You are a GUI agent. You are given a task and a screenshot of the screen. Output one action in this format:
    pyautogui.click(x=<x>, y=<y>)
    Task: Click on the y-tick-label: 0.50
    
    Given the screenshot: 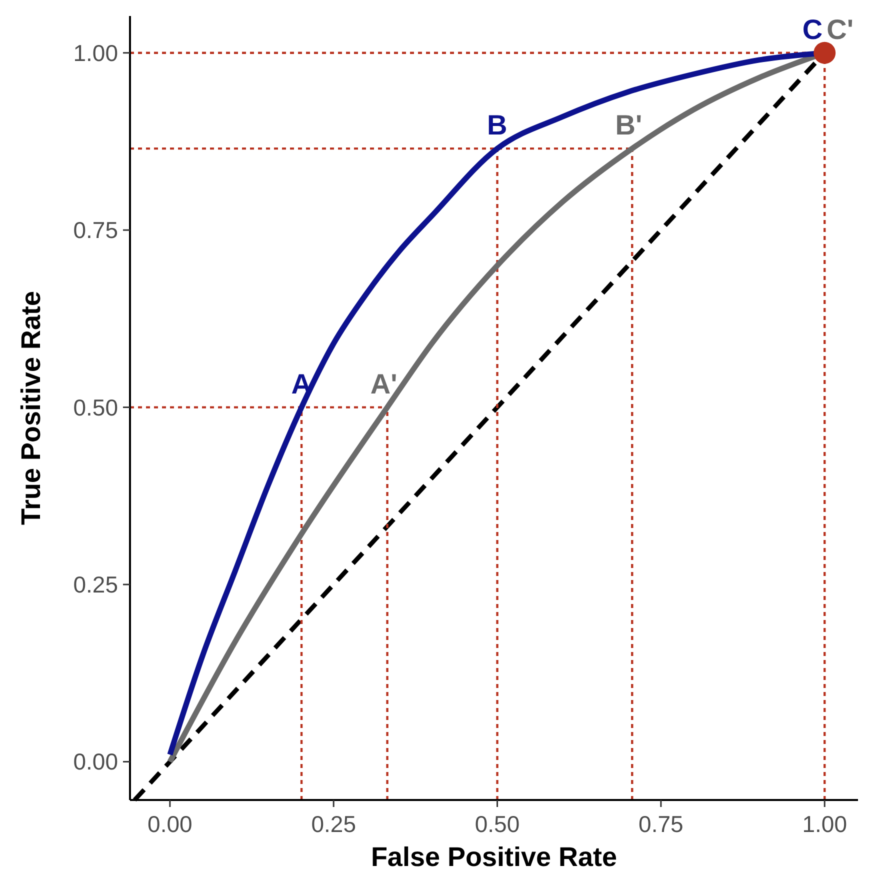 What is the action you would take?
    pyautogui.click(x=95, y=407)
    